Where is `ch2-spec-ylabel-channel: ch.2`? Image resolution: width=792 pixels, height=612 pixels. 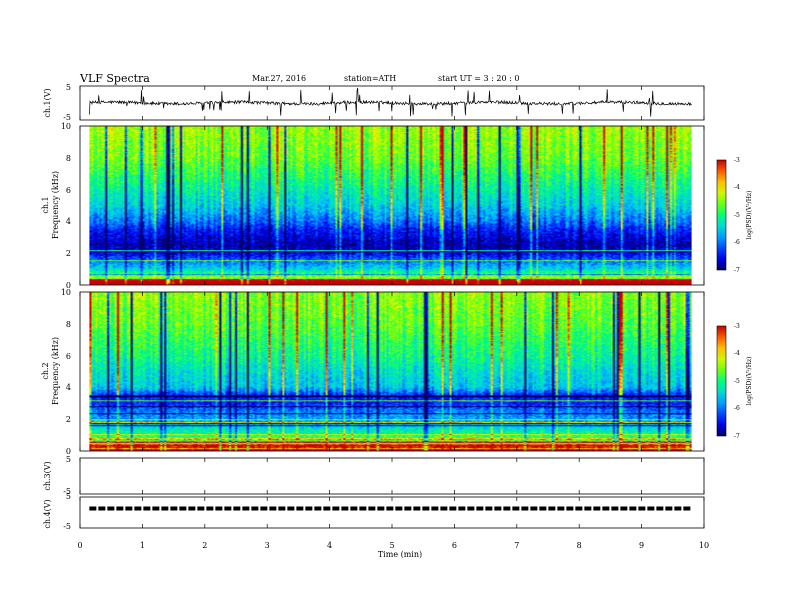
ch2-spec-ylabel-channel: ch.2 is located at coordinates (45, 370).